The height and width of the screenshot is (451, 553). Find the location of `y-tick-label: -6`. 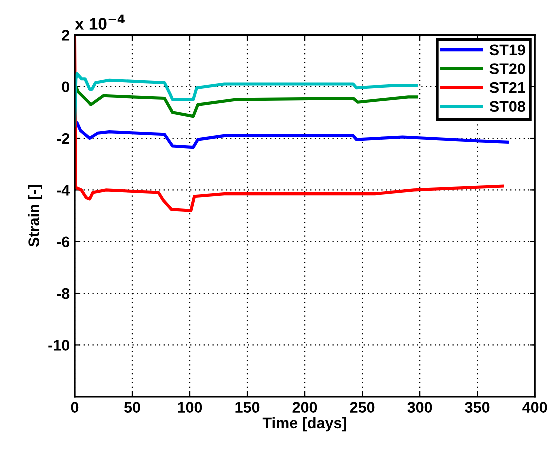

y-tick-label: -6 is located at coordinates (63, 242).